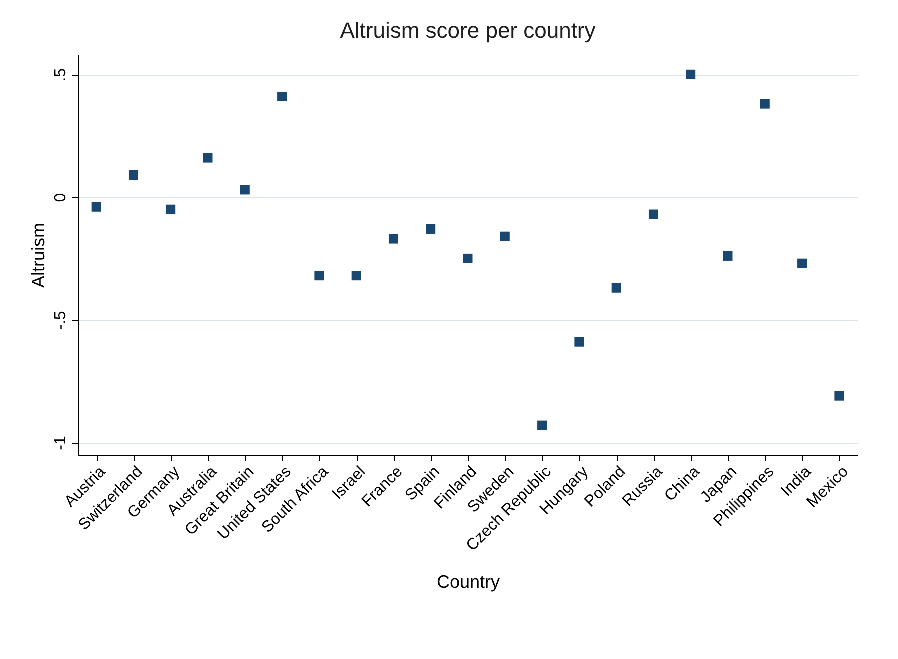 Image resolution: width=898 pixels, height=659 pixels. Describe the element at coordinates (468, 30) in the screenshot. I see `chart-title: Altruism score per country` at that location.